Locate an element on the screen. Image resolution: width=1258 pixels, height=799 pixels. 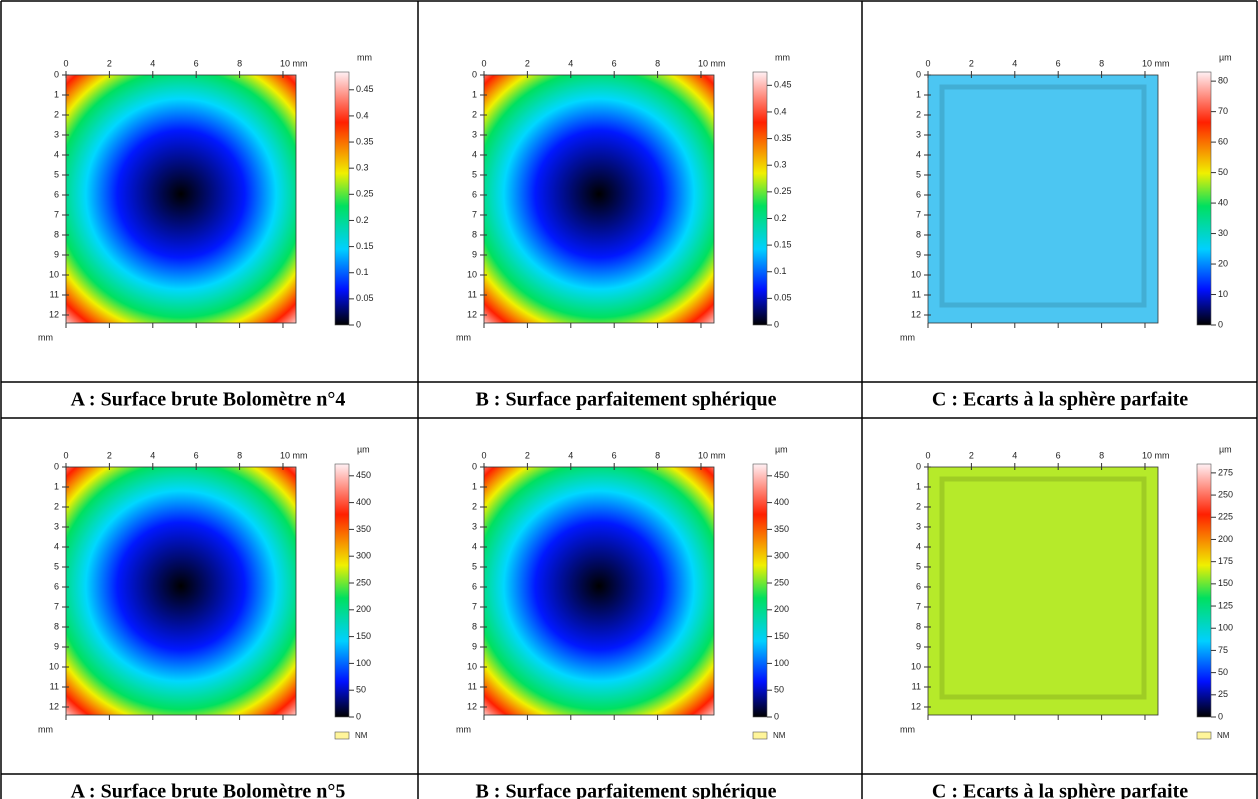
scale-tick-label: 0.35 is located at coordinates (783, 138).